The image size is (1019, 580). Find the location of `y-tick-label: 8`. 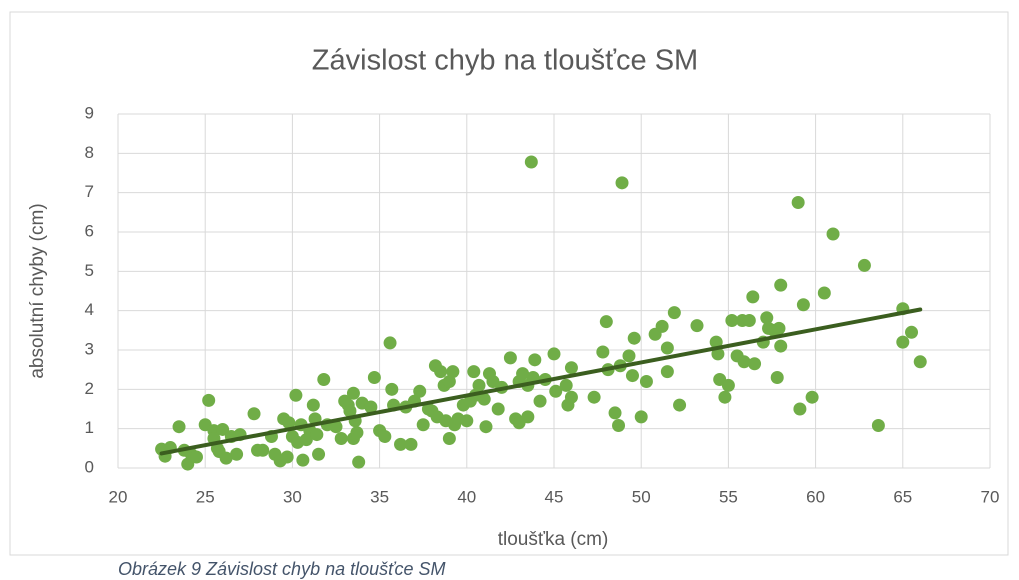

y-tick-label: 8 is located at coordinates (89, 152).